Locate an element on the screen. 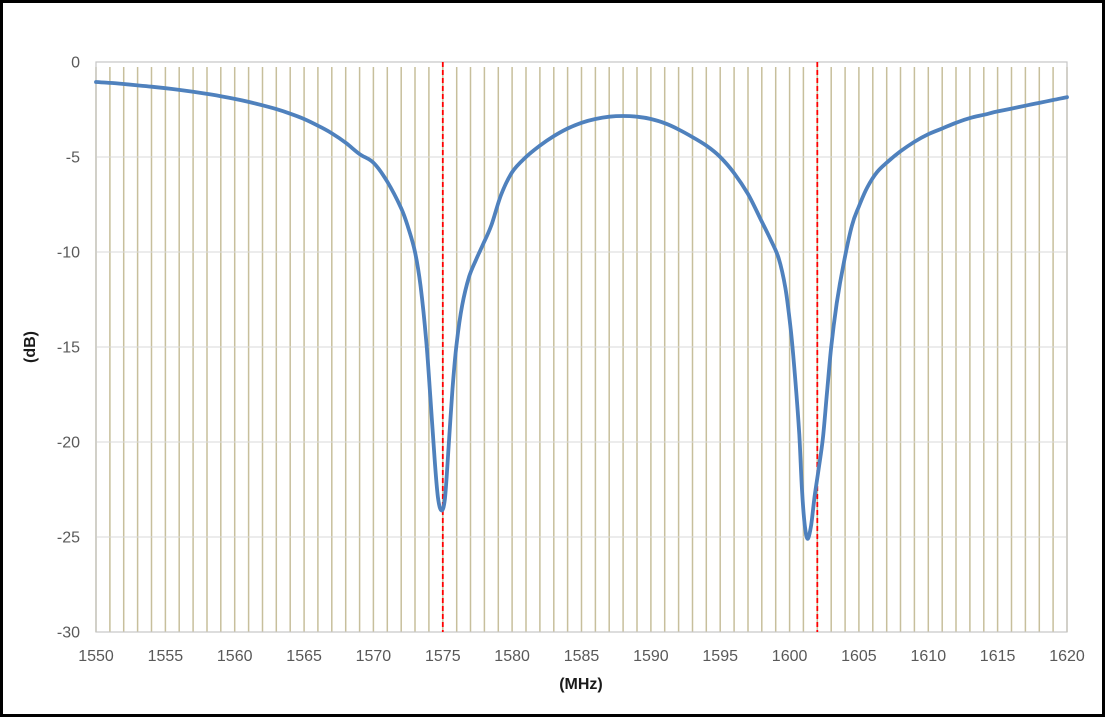  y-axis-title: (dB) is located at coordinates (30, 347).